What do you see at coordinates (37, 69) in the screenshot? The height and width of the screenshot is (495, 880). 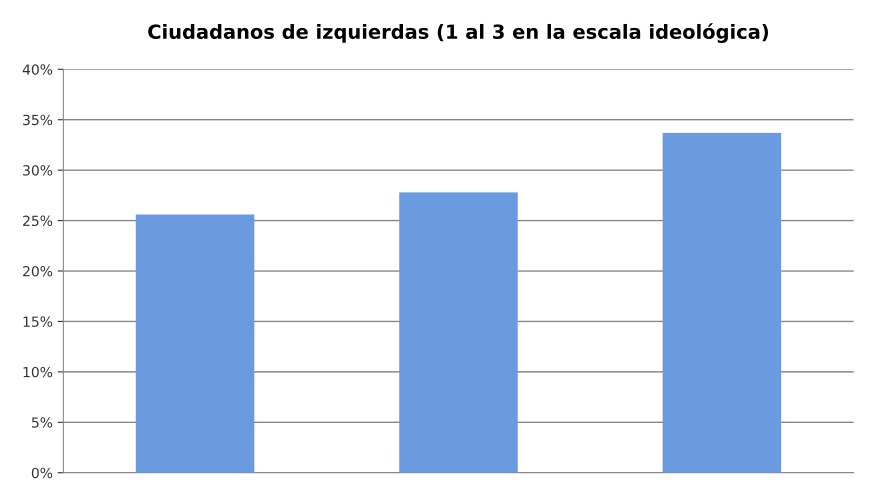 I see `y-tick-label: 40%` at bounding box center [37, 69].